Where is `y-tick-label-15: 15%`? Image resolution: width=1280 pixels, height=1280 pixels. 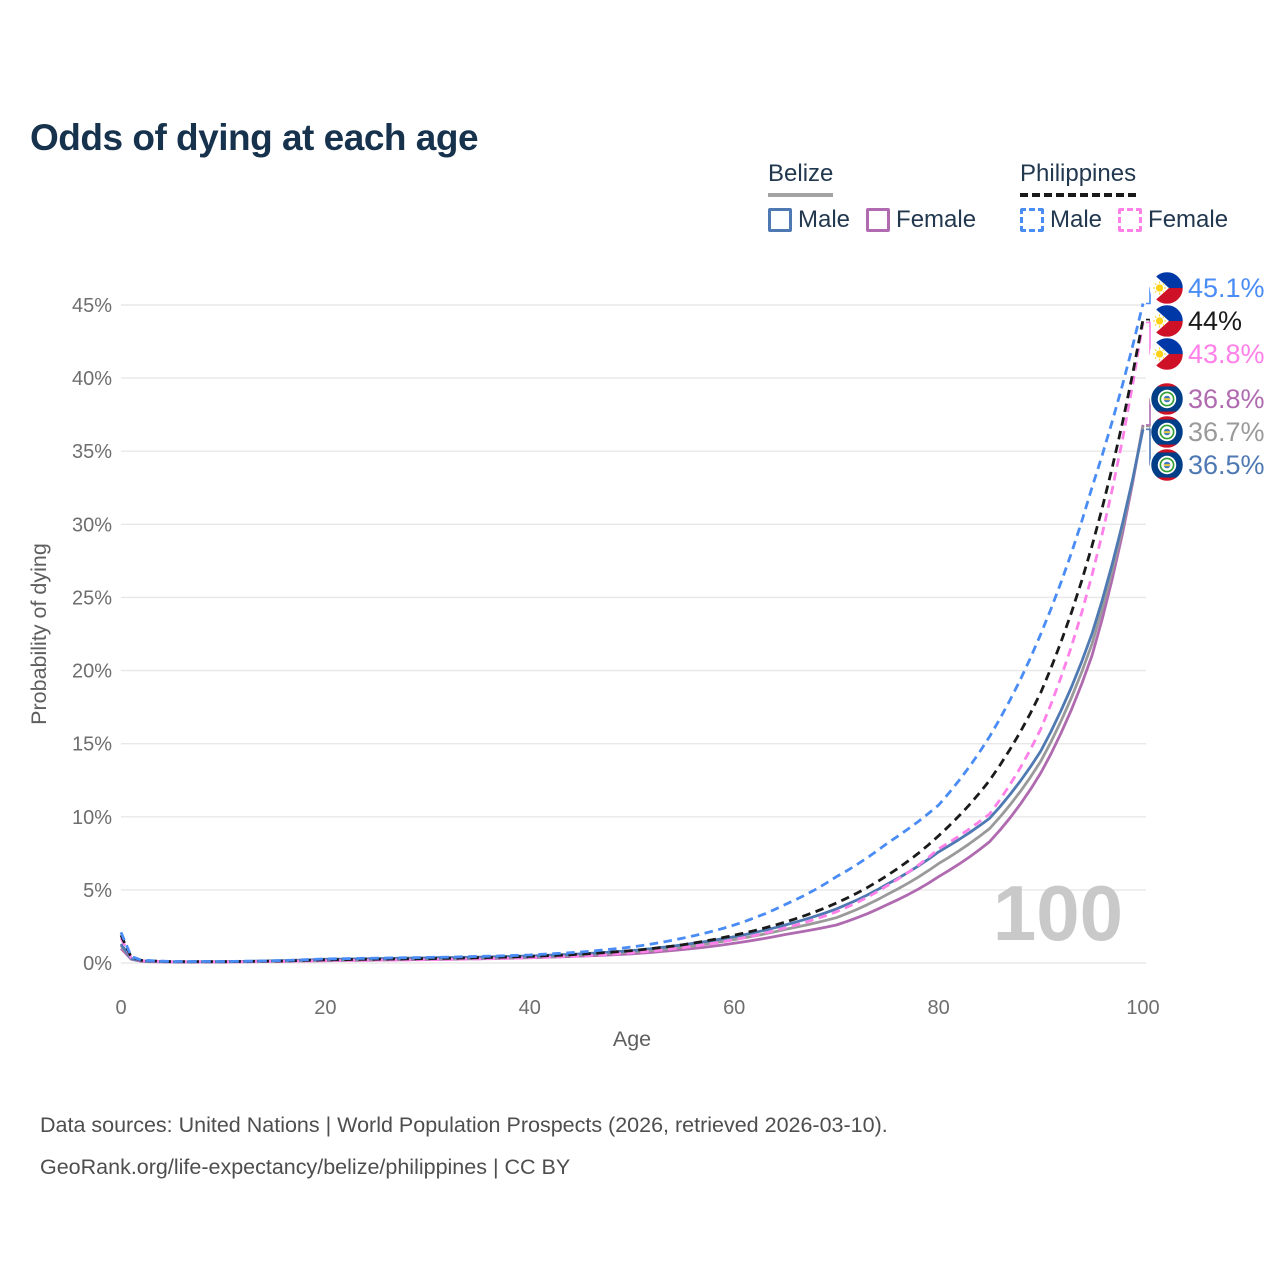
y-tick-label-15: 15% is located at coordinates (92, 745).